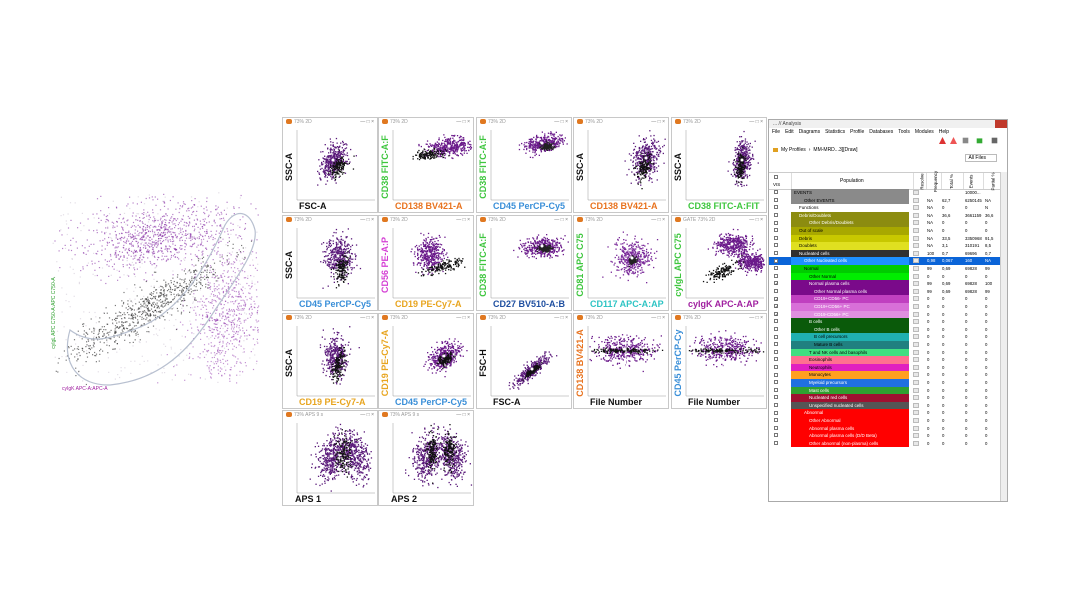 Image resolution: width=1067 pixels, height=600 pixels. What do you see at coordinates (835, 132) in the screenshot?
I see `menu-statistics: Statistics` at bounding box center [835, 132].